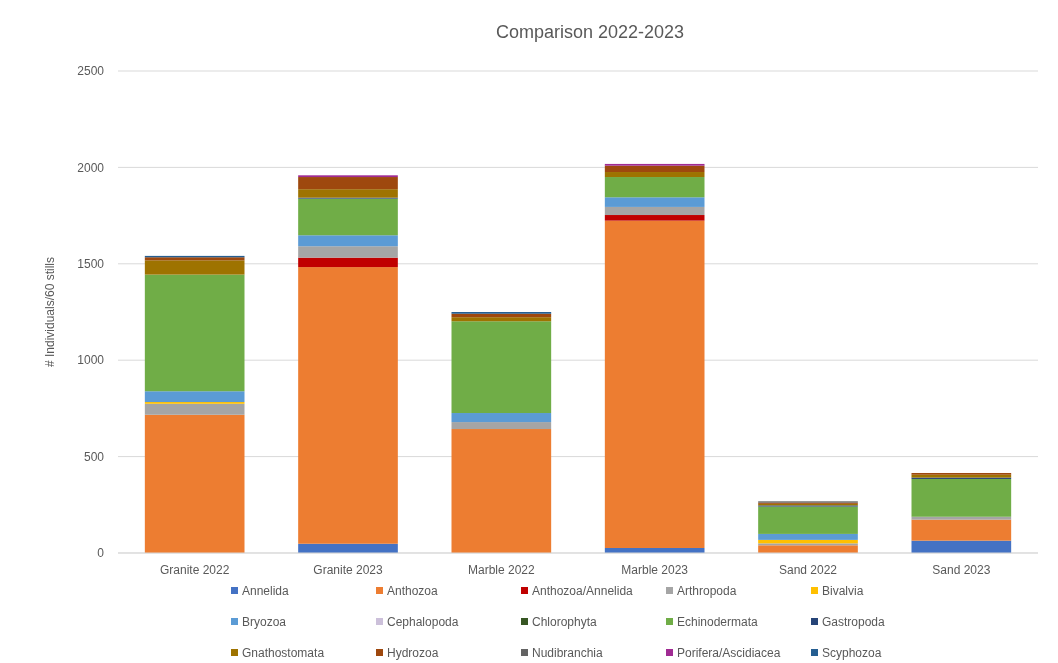 The height and width of the screenshot is (663, 1058). I want to click on y-axis-title: # Individuals/60 stills, so click(50, 312).